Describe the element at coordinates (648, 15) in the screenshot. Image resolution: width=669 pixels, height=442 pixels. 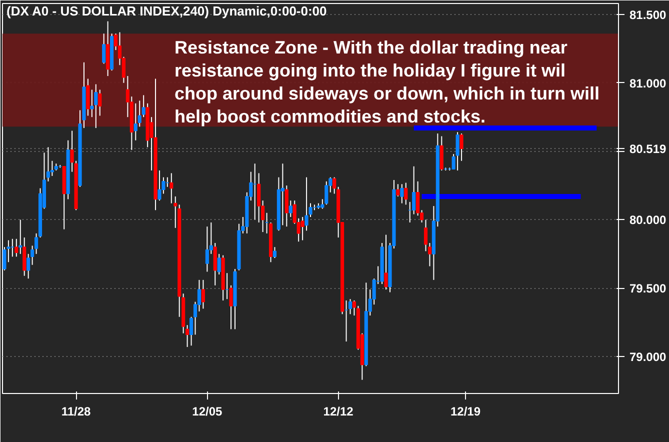
I see `y-tick-label: 81.500` at that location.